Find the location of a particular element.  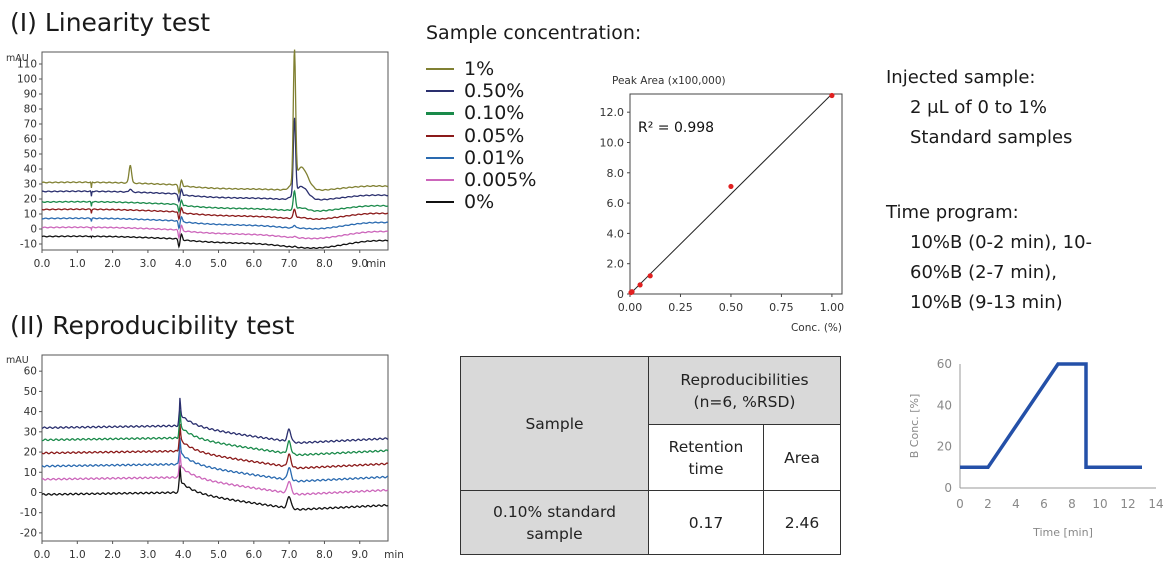

x-tick-label: 0.0 is located at coordinates (42, 555).